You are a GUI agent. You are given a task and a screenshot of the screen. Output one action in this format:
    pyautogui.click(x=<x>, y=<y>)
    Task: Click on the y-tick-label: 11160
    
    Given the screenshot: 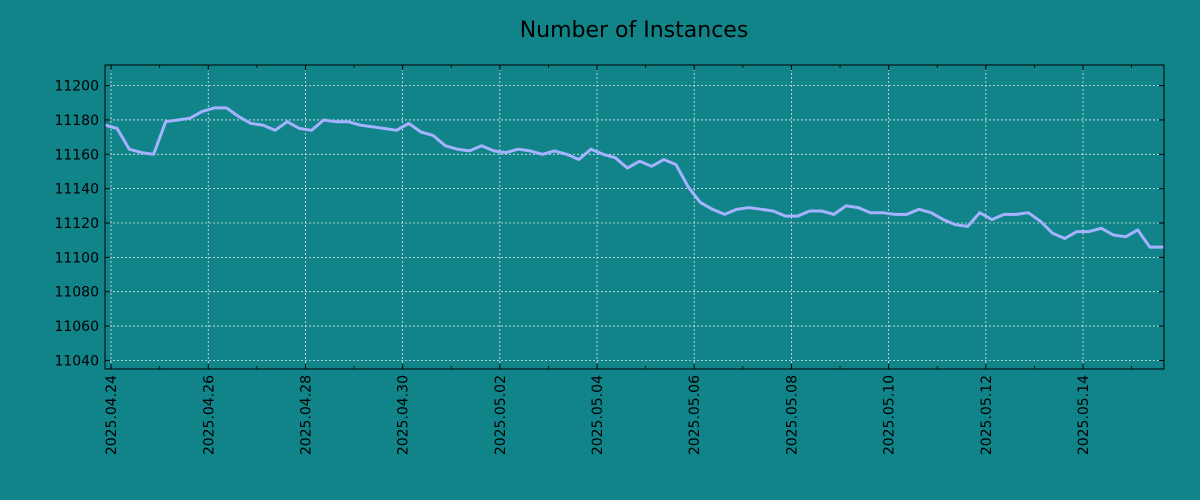 What is the action you would take?
    pyautogui.click(x=76, y=155)
    